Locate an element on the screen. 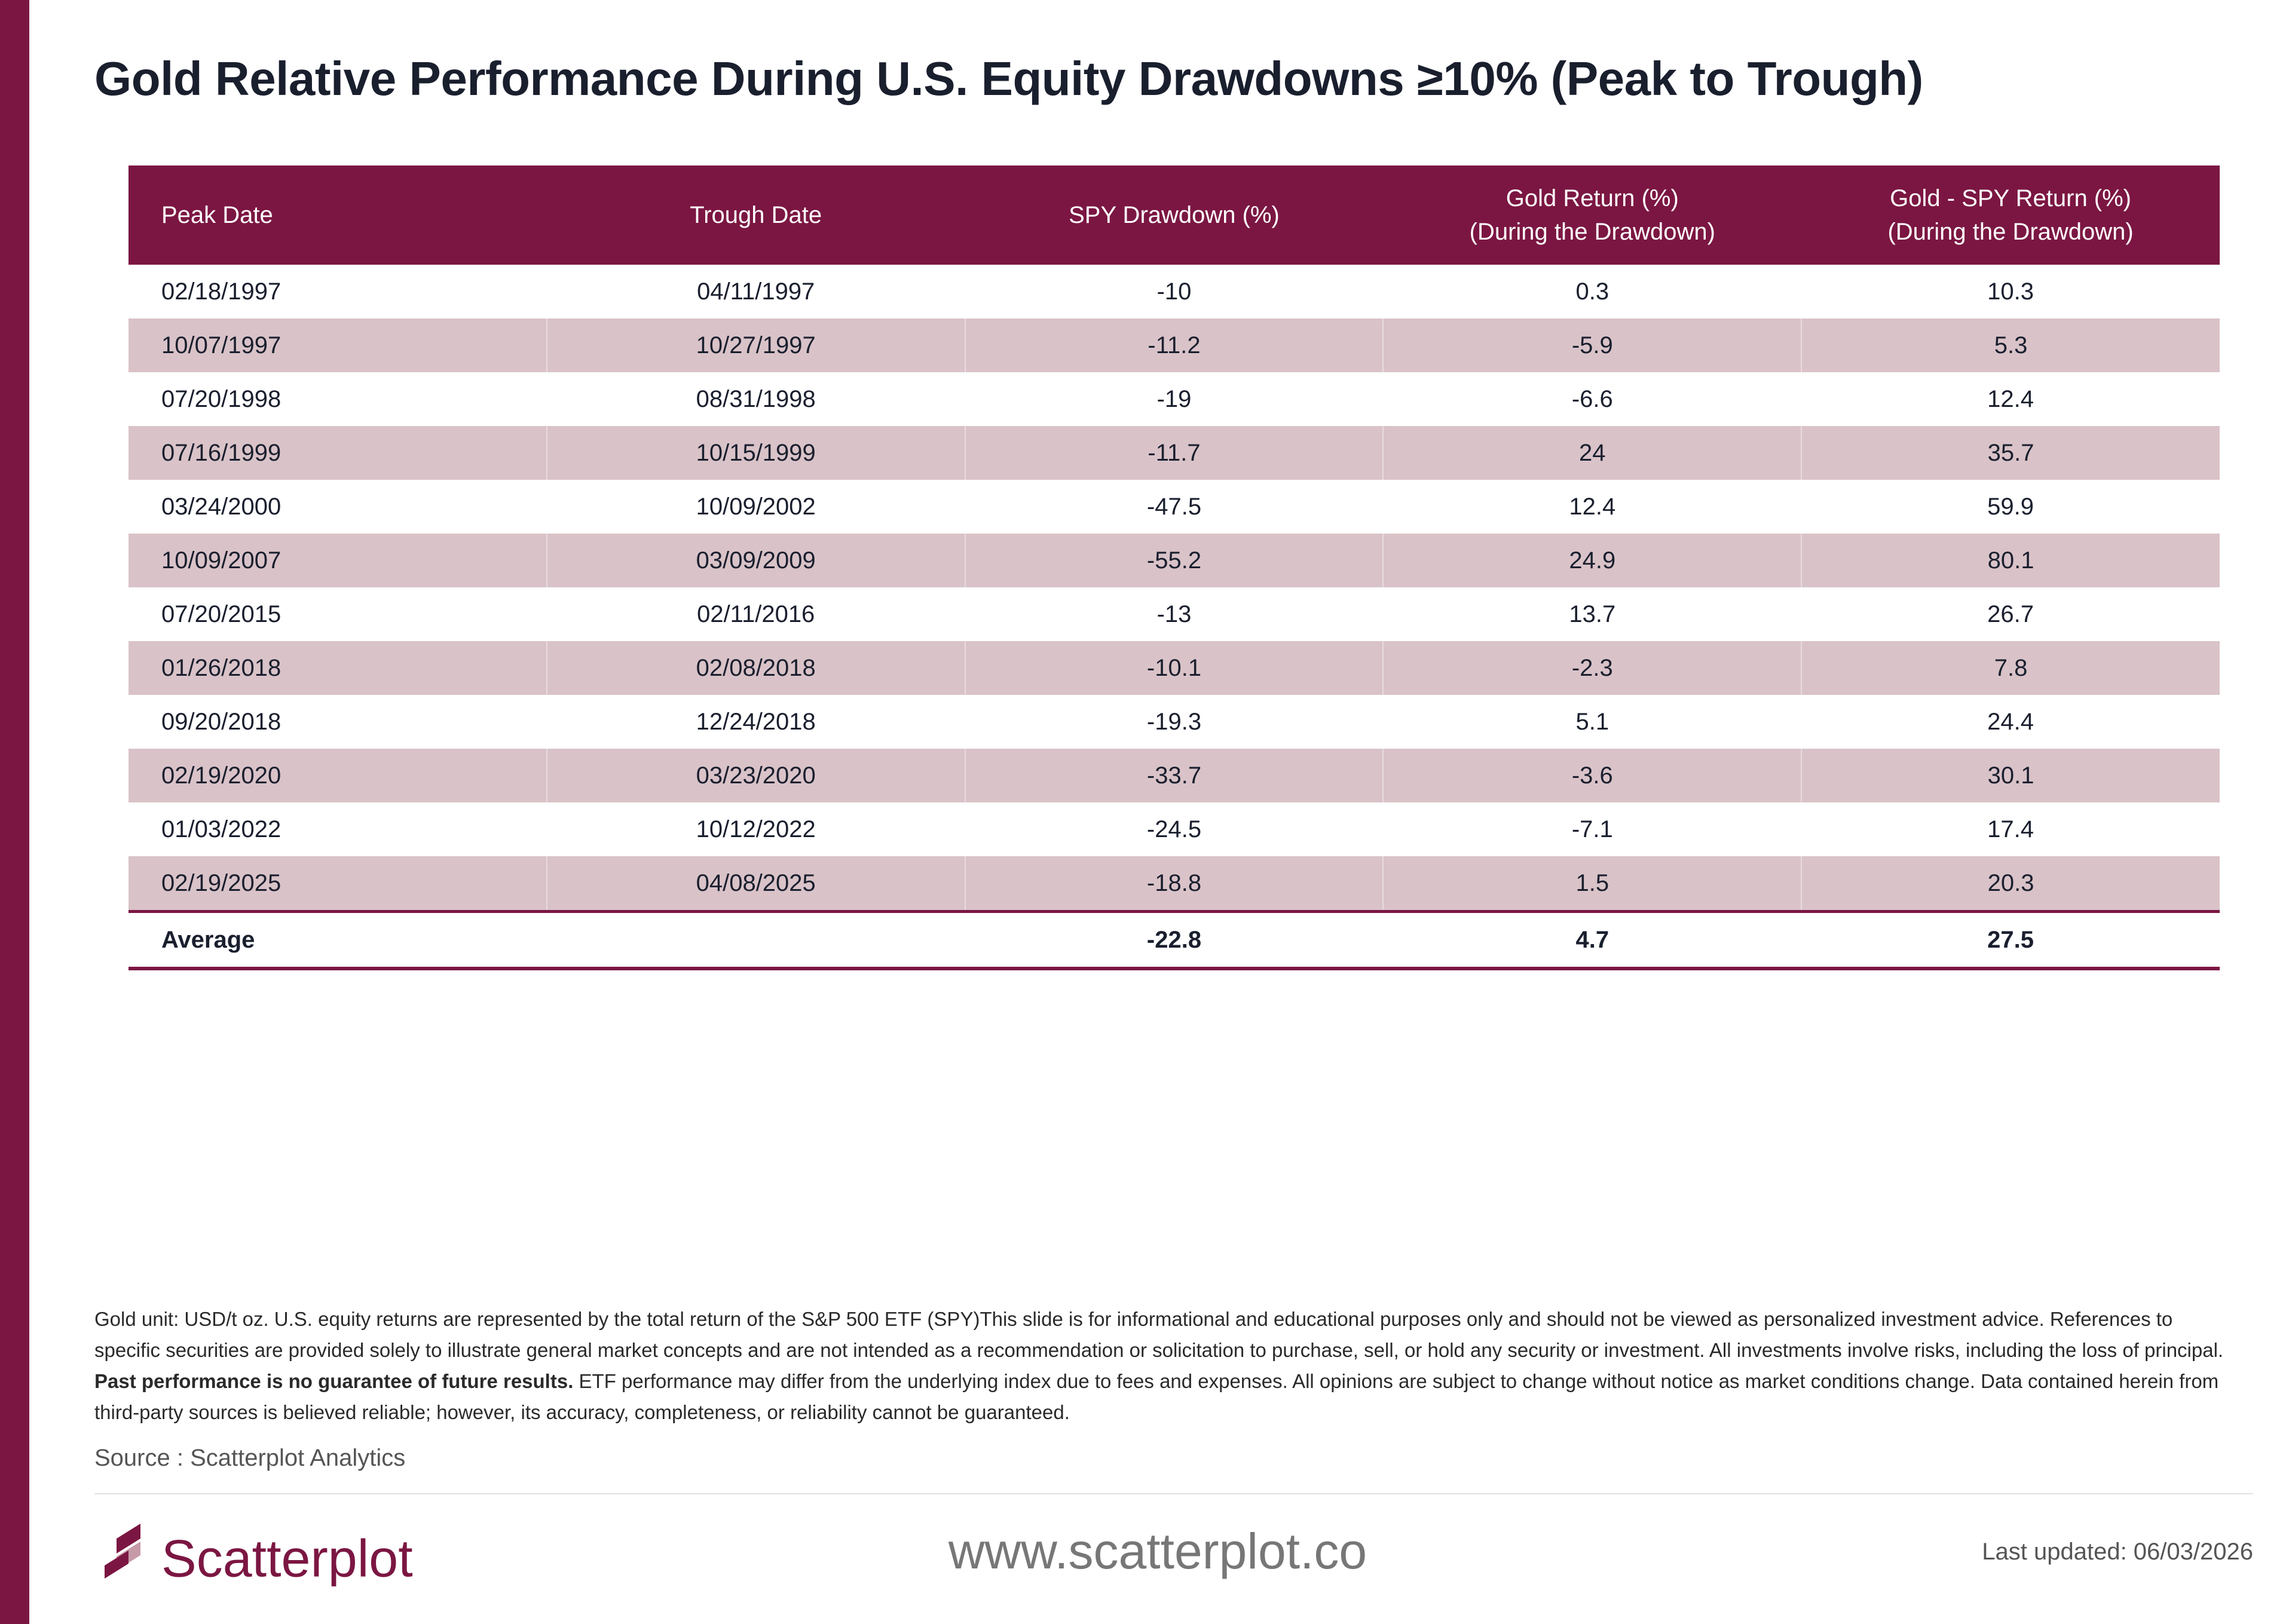 The height and width of the screenshot is (1624, 2295). table-cell: 30.1 is located at coordinates (2011, 775).